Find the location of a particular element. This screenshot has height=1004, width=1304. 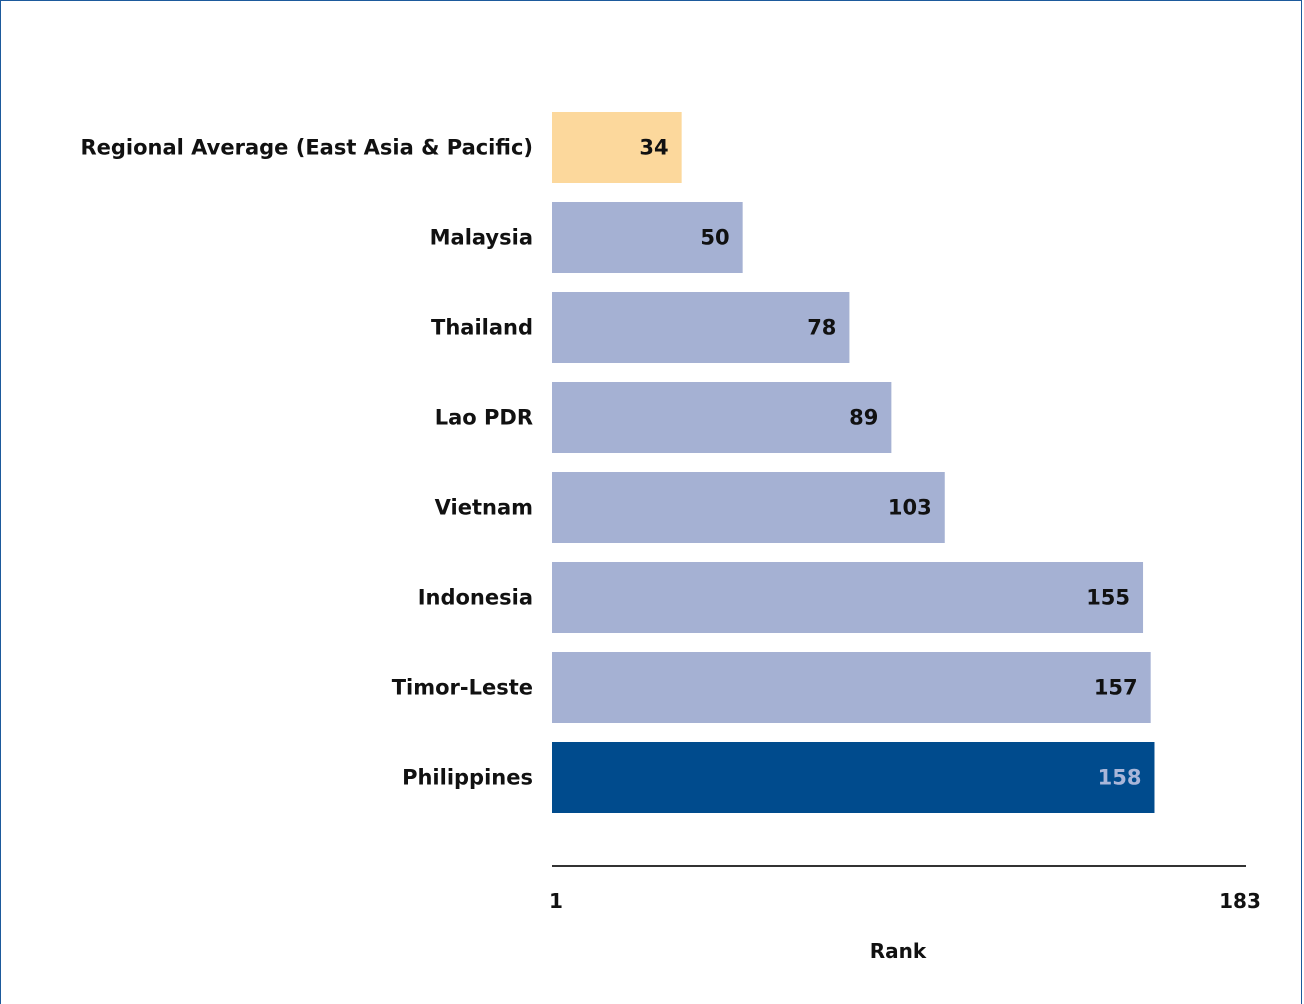

value-label: 34 is located at coordinates (653, 148).